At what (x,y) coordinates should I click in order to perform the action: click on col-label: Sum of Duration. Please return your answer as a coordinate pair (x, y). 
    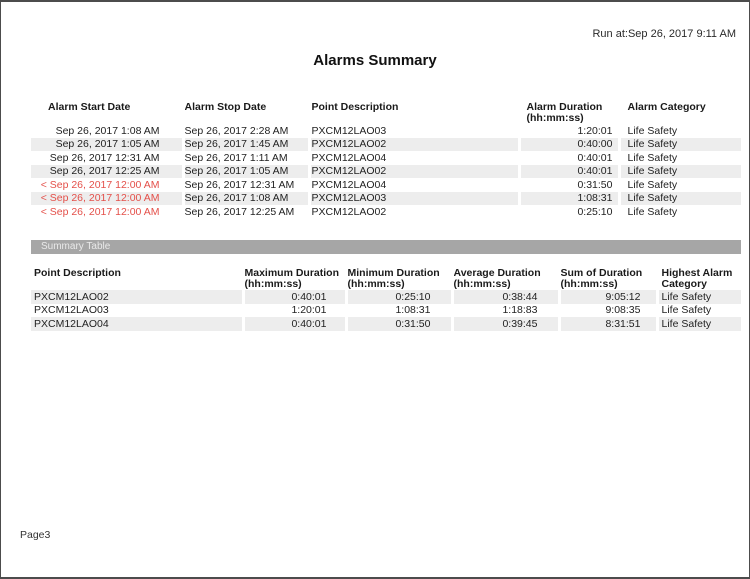
    Looking at the image, I should click on (601, 273).